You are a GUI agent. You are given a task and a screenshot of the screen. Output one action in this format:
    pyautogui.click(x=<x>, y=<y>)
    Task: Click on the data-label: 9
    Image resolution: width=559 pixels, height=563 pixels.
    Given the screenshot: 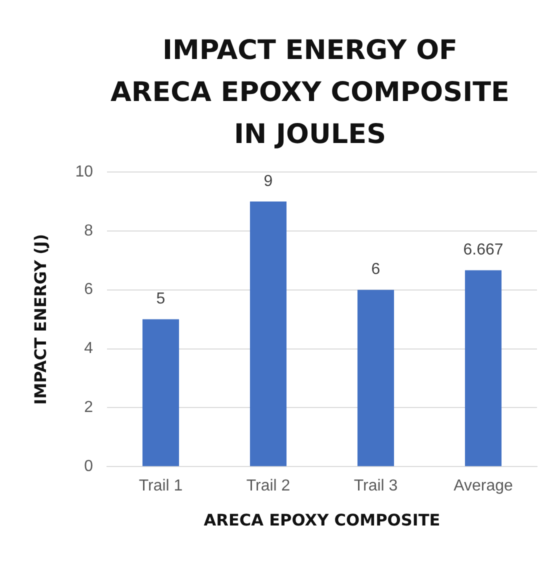 What is the action you would take?
    pyautogui.click(x=268, y=181)
    